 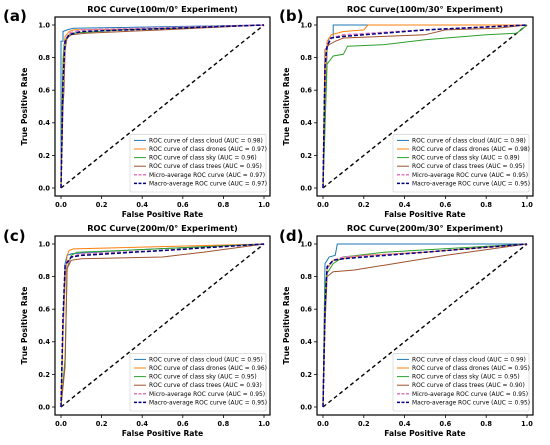 What do you see at coordinates (291, 16) in the screenshot?
I see `panel-label: (b)` at bounding box center [291, 16].